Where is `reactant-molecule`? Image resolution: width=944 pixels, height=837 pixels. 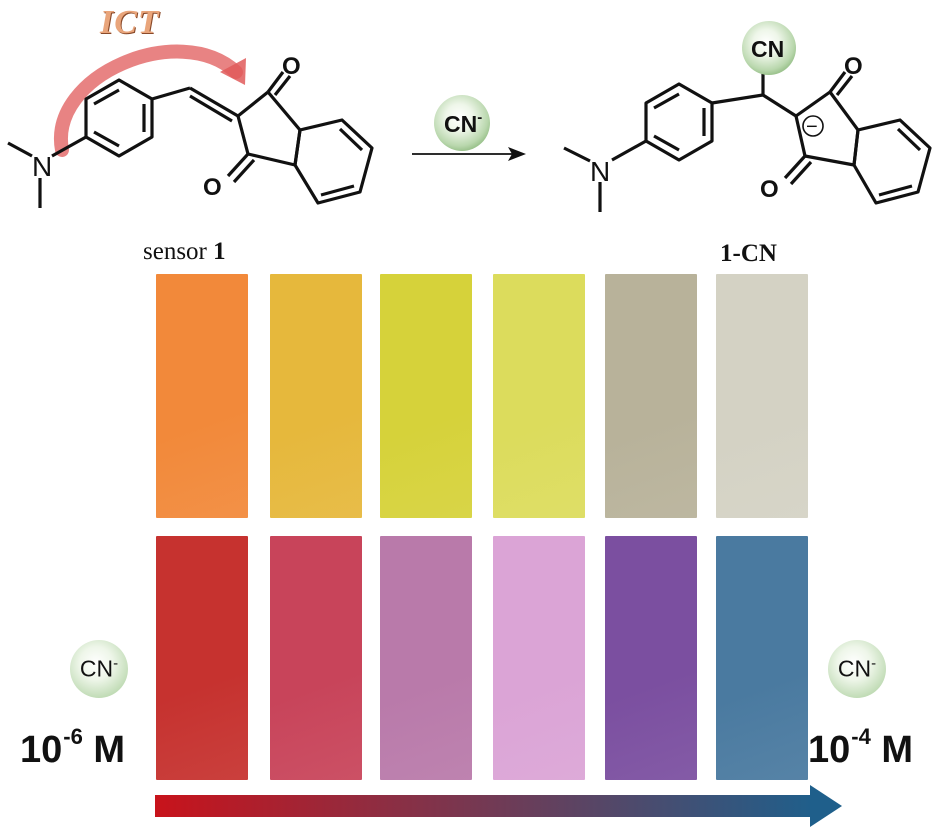
reactant-molecule is located at coordinates (190, 139).